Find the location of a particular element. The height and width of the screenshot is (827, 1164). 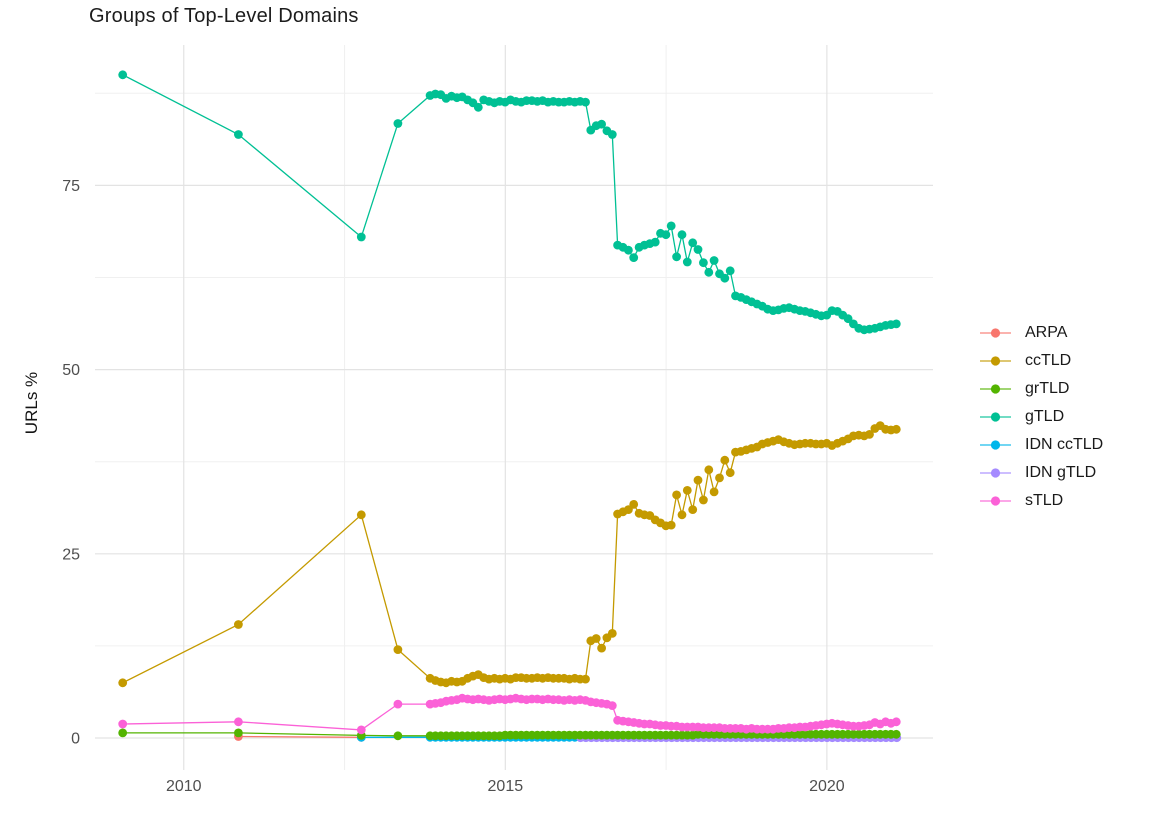

y-tick-label: 0 is located at coordinates (75, 739).